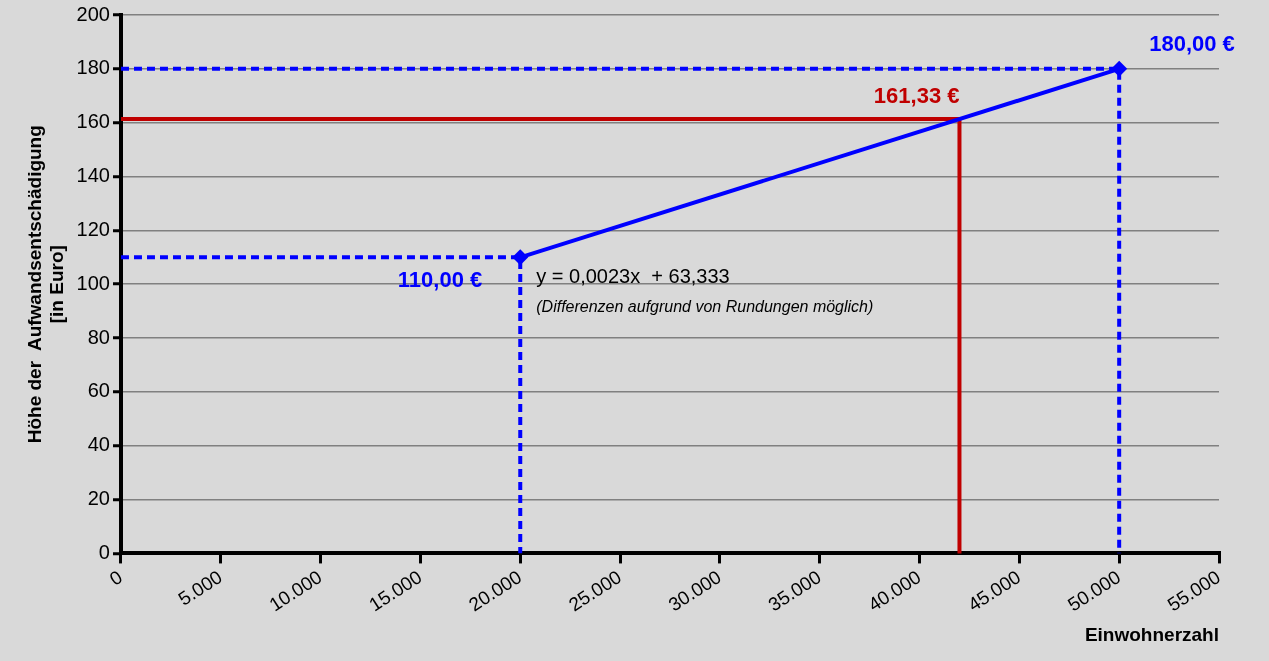 The image size is (1269, 661). I want to click on y-tick-label: 180, so click(93, 67).